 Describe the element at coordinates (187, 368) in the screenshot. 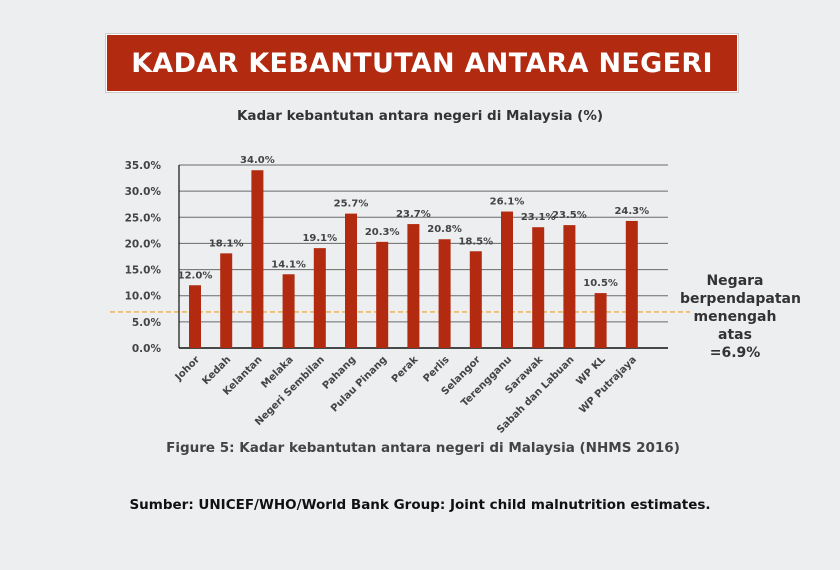

I see `x-tick-label: Johor` at that location.